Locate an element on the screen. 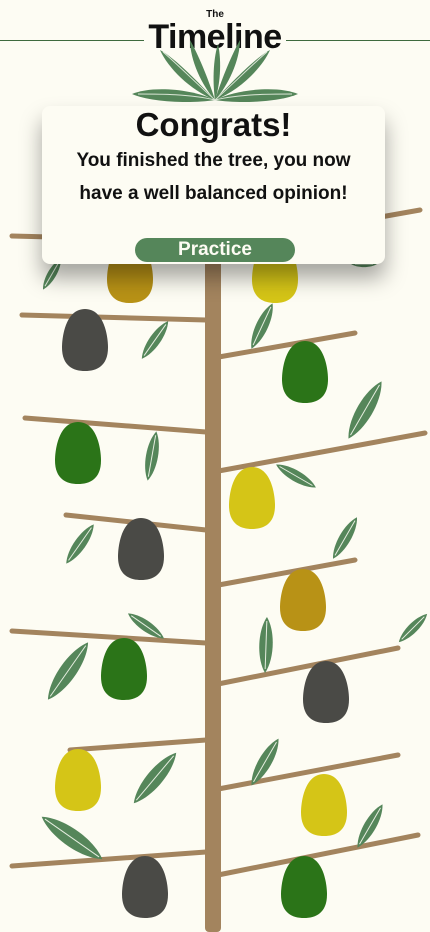 Image resolution: width=430 pixels, height=932 pixels. app-title-text: Timeline is located at coordinates (215, 37).